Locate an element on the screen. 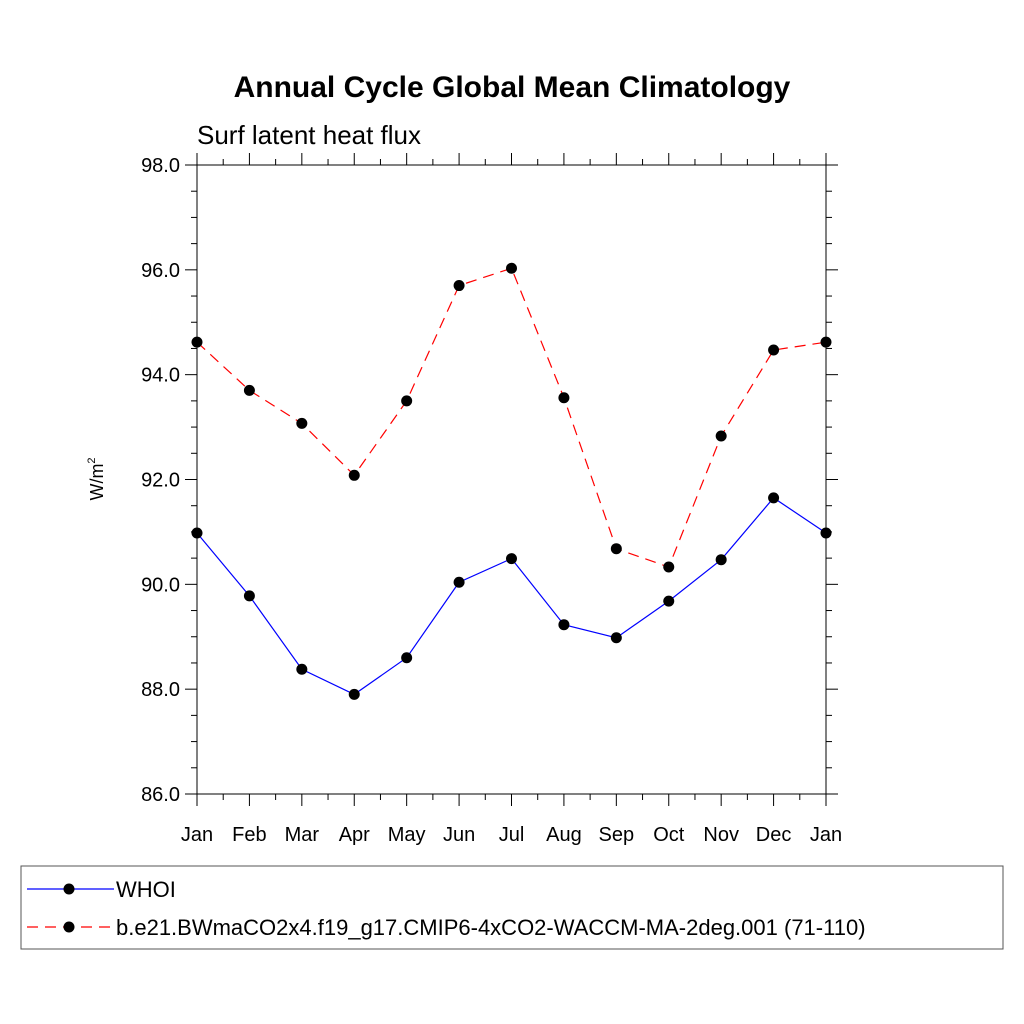 The width and height of the screenshot is (1024, 1024). x-tick-label: May is located at coordinates (407, 835).